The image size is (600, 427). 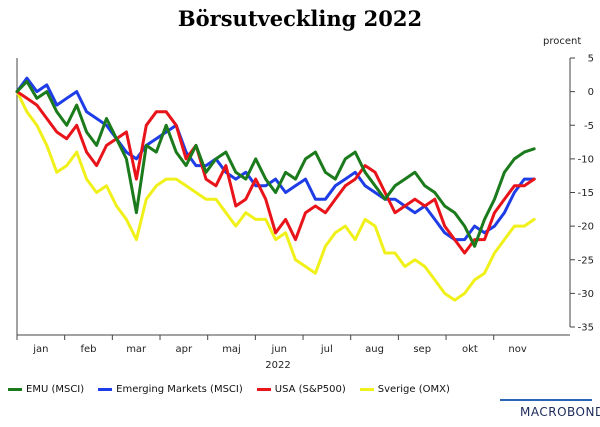 What do you see at coordinates (55, 389) in the screenshot?
I see `legend-label-emu: EMU (MSCI)` at bounding box center [55, 389].